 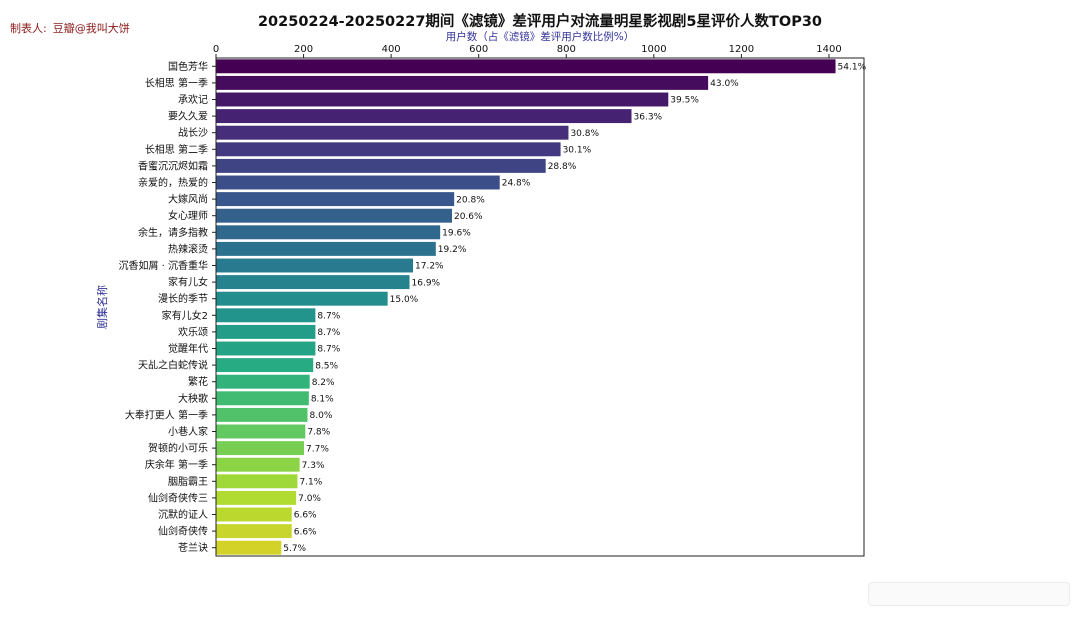 What do you see at coordinates (653, 49) in the screenshot?
I see `x-tick-label: 1000` at bounding box center [653, 49].